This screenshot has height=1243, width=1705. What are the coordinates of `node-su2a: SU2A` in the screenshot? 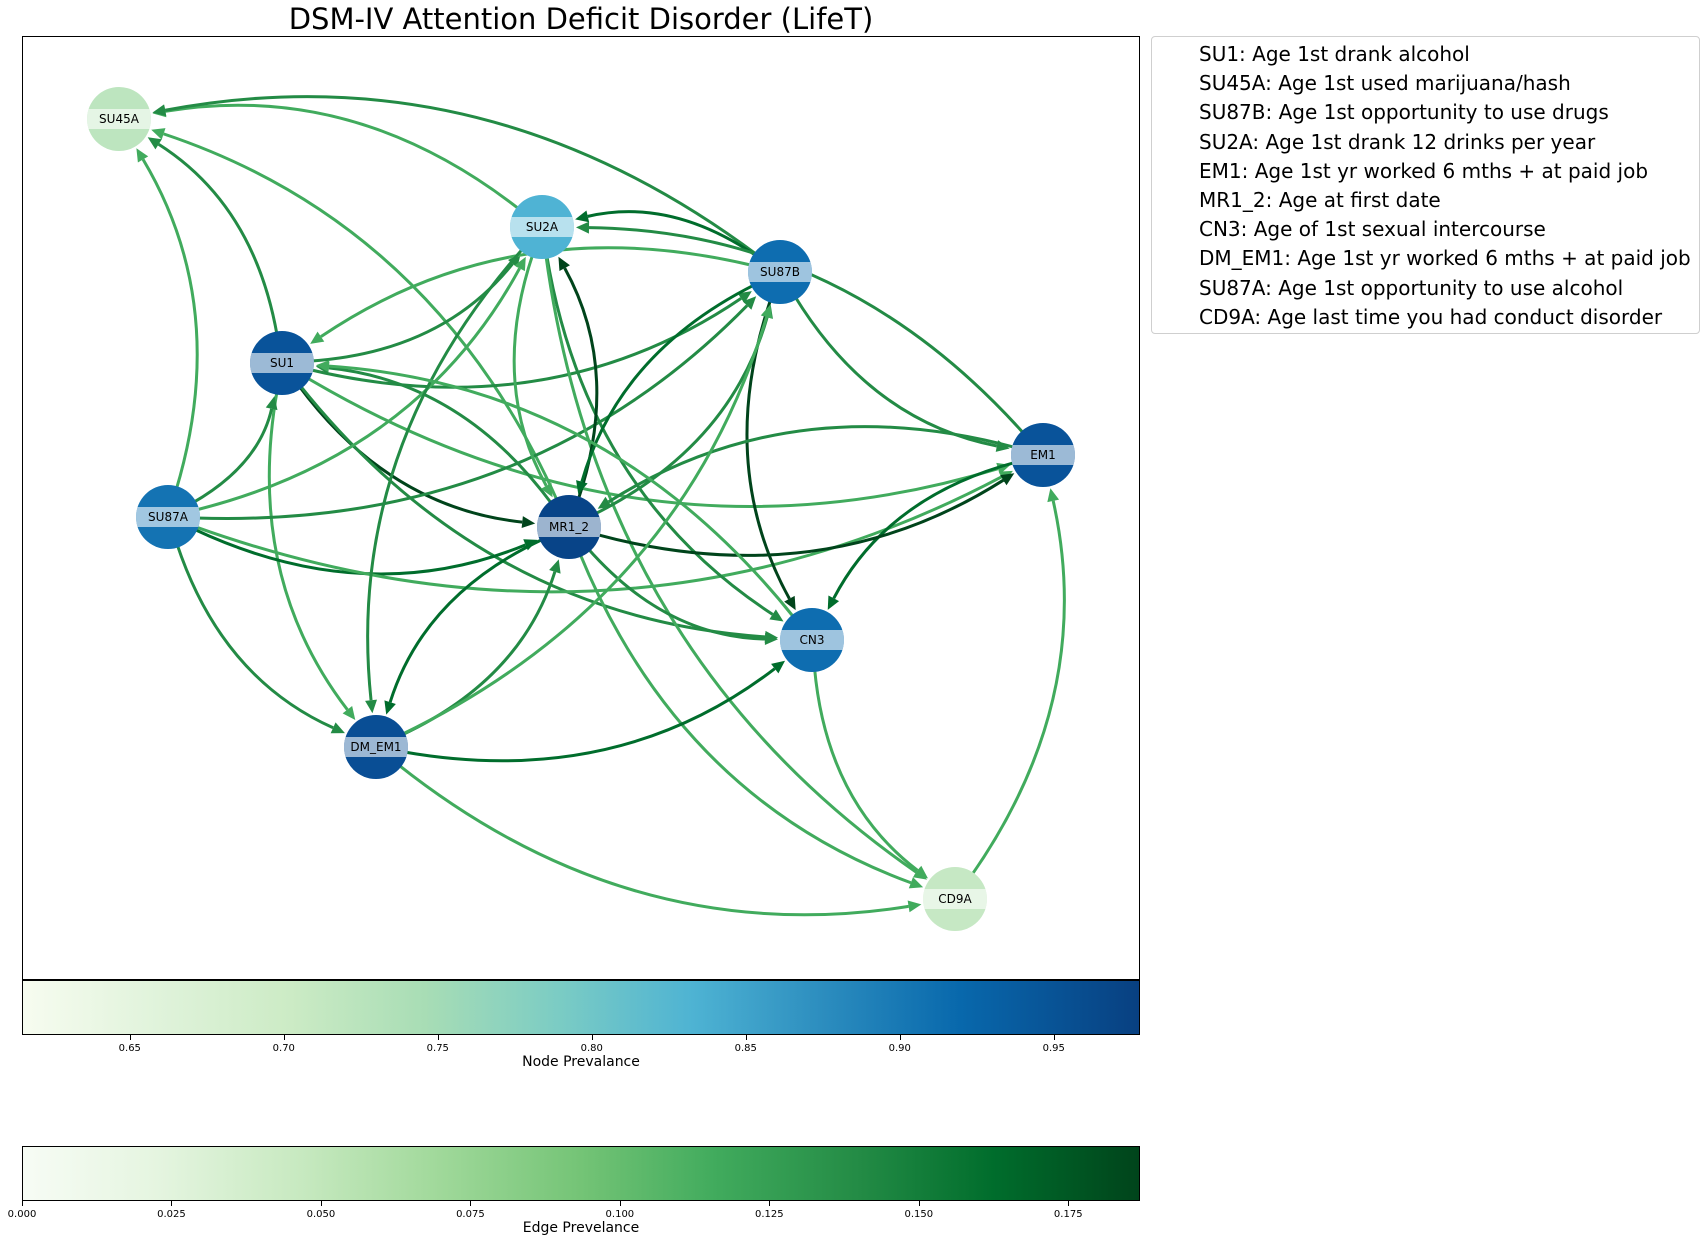 It's located at (542, 227).